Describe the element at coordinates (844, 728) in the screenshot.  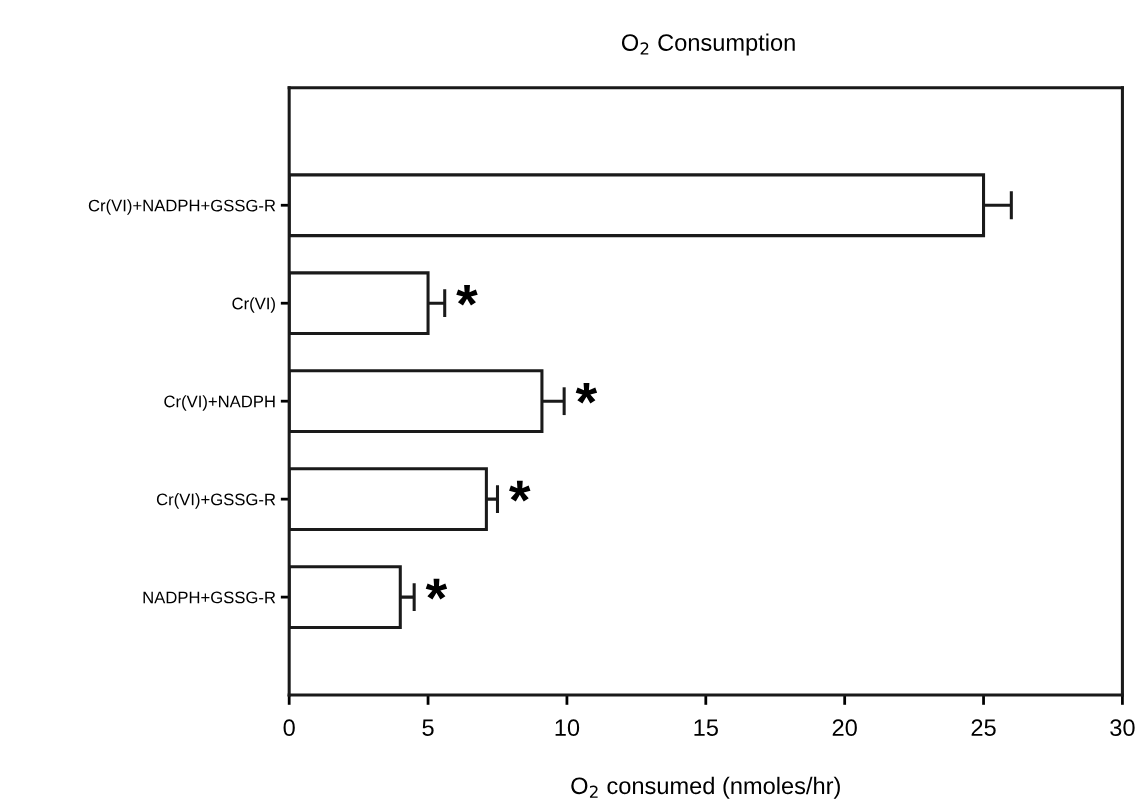
I see `x-tick-label: 20` at that location.